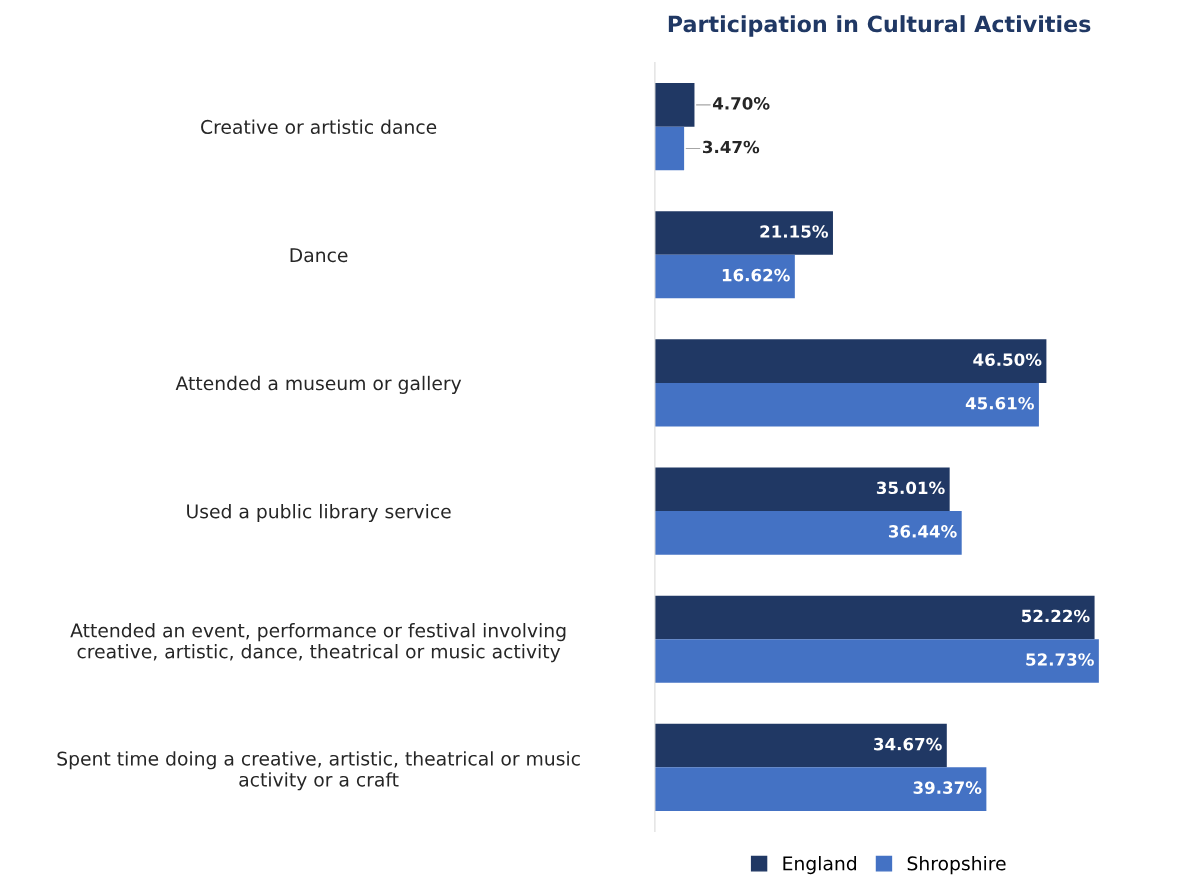  What do you see at coordinates (731, 147) in the screenshot?
I see `data-label: 3.47%` at bounding box center [731, 147].